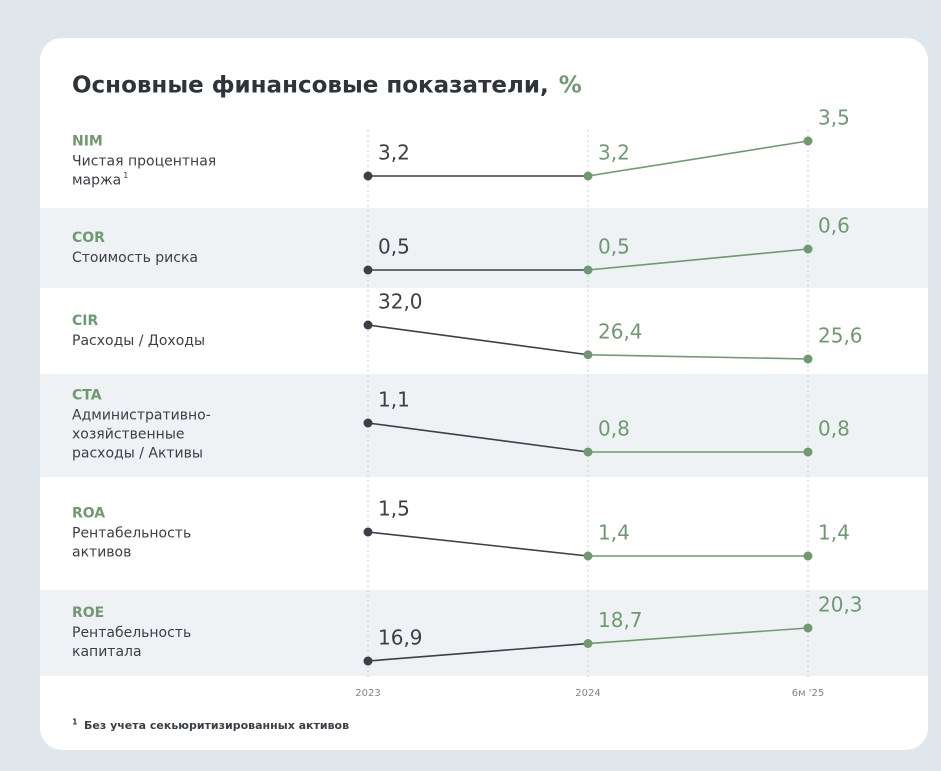  Describe the element at coordinates (394, 509) in the screenshot. I see `value-label: 1,5` at that location.